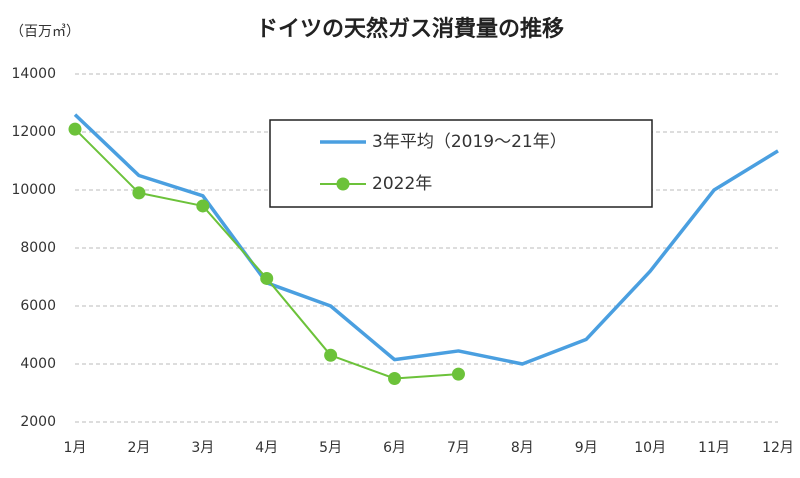 The height and width of the screenshot is (478, 800). I want to click on x-tick-label: 1月, so click(75, 448).